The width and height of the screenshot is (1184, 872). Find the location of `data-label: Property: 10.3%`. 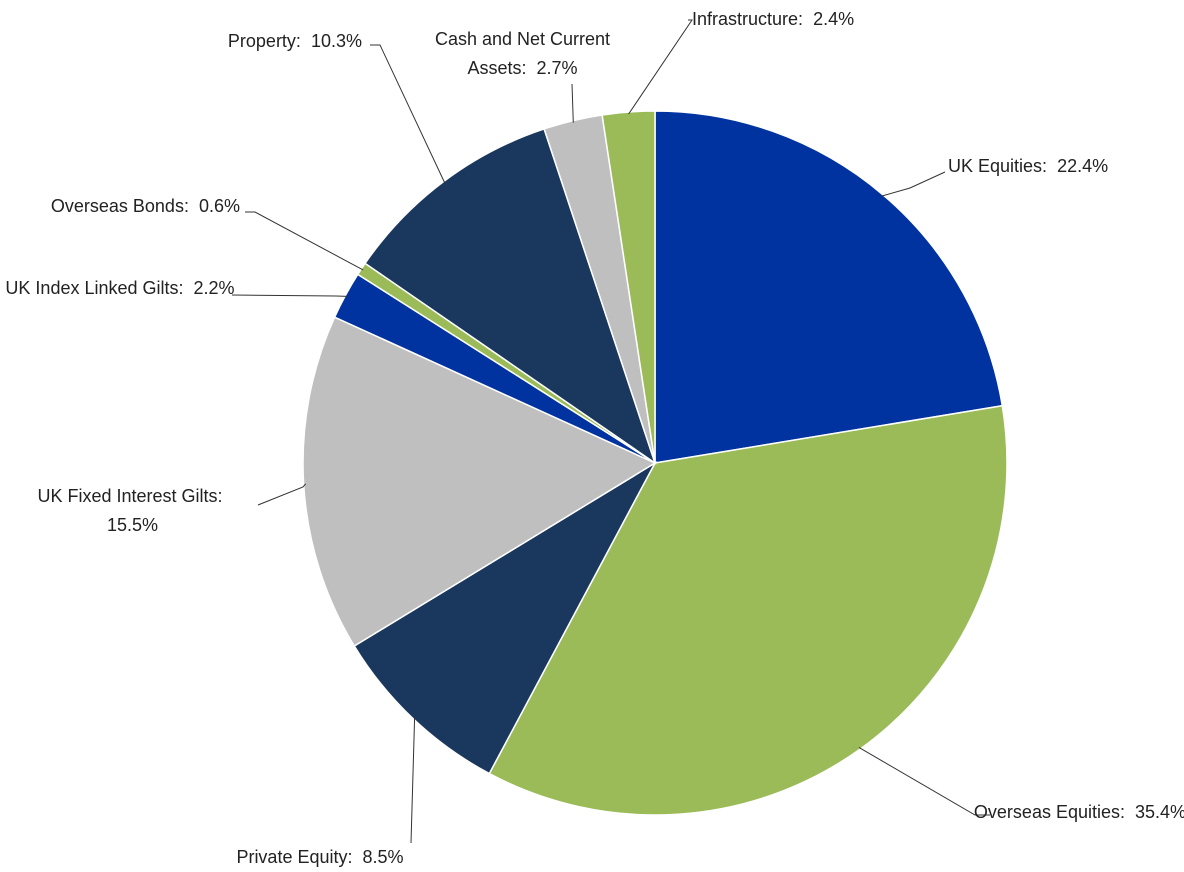

data-label: Property: 10.3% is located at coordinates (241, 41).